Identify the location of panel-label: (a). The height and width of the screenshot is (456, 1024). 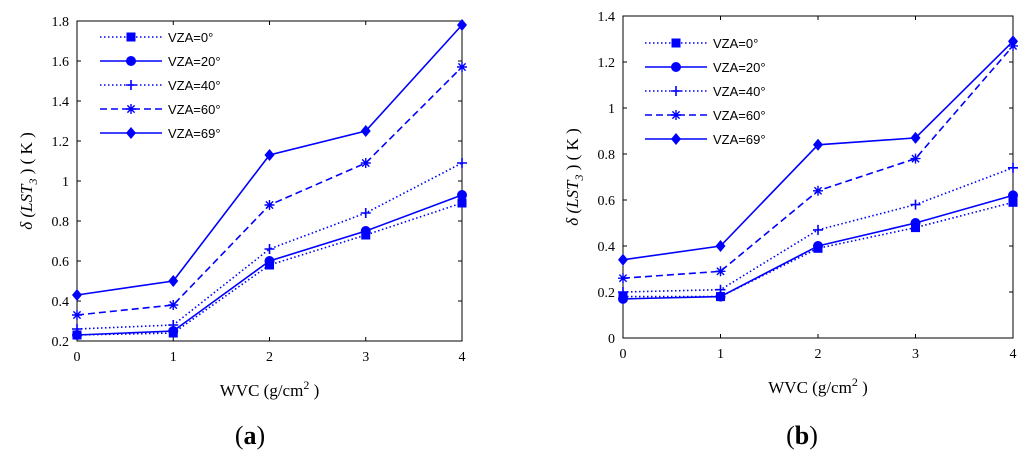
(250, 435).